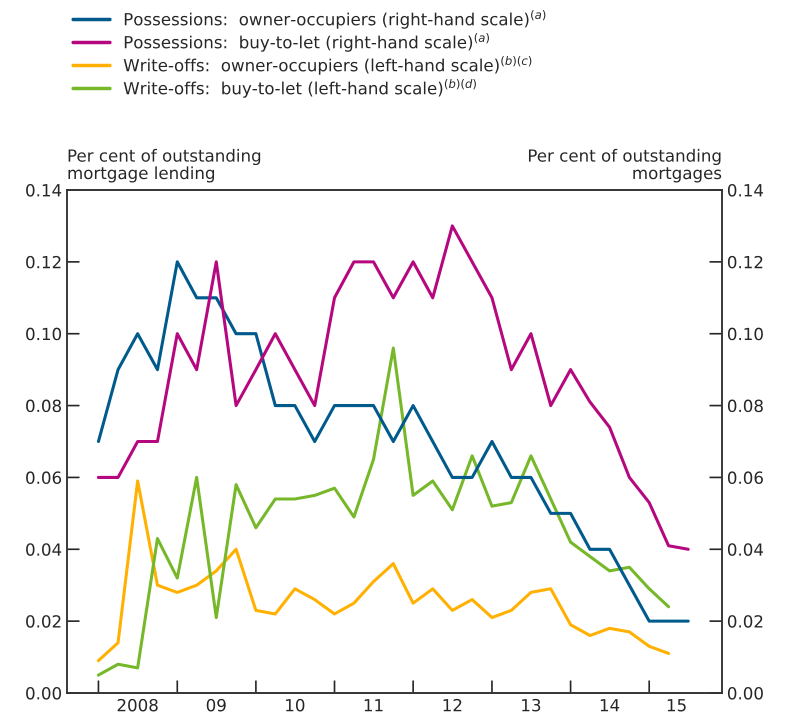 The height and width of the screenshot is (721, 790). Describe the element at coordinates (43, 621) in the screenshot. I see `y-tick-label: 0.02` at that location.